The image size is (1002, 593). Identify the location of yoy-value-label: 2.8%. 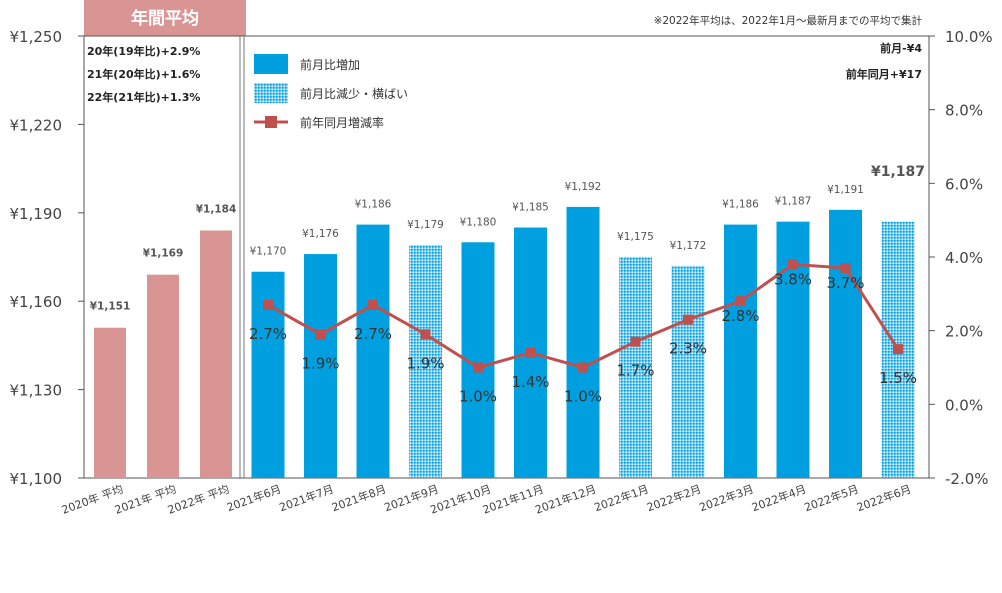
(740, 316).